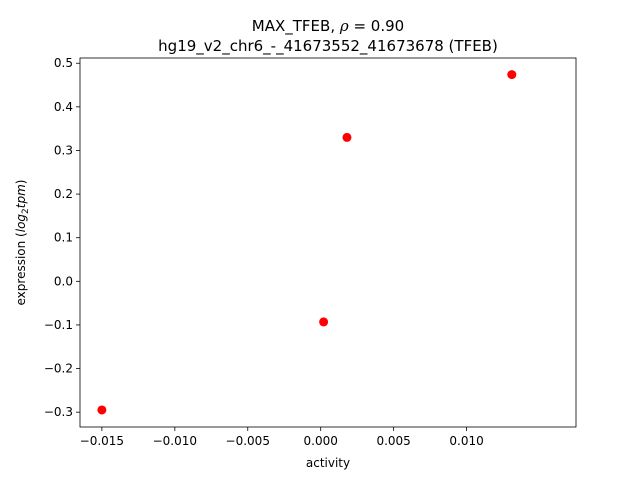 The image size is (640, 480). Describe the element at coordinates (63, 150) in the screenshot. I see `y-tick-label: 0.3` at that location.